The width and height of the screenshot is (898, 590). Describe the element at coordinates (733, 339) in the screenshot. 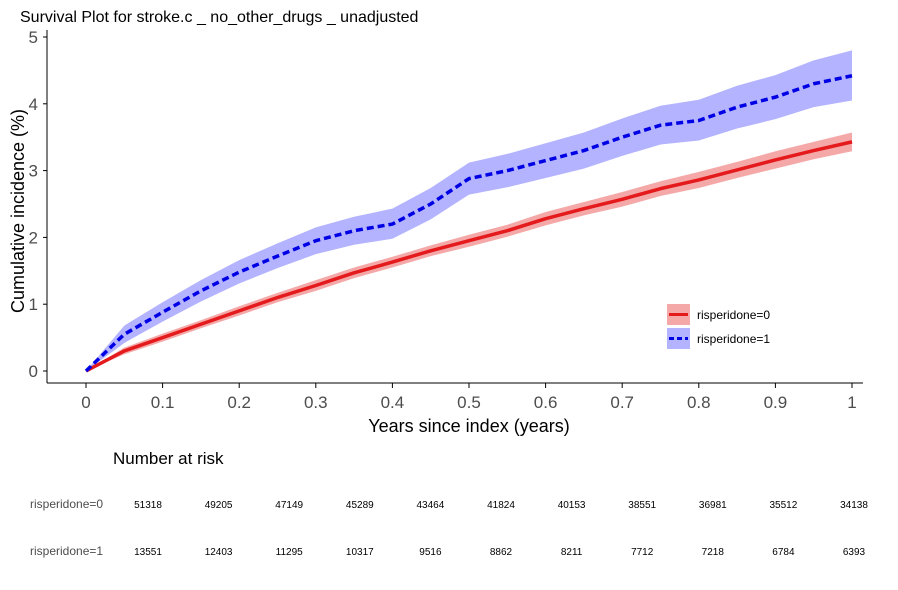

I see `legend-label-risperidone-1: risperidone=1` at that location.